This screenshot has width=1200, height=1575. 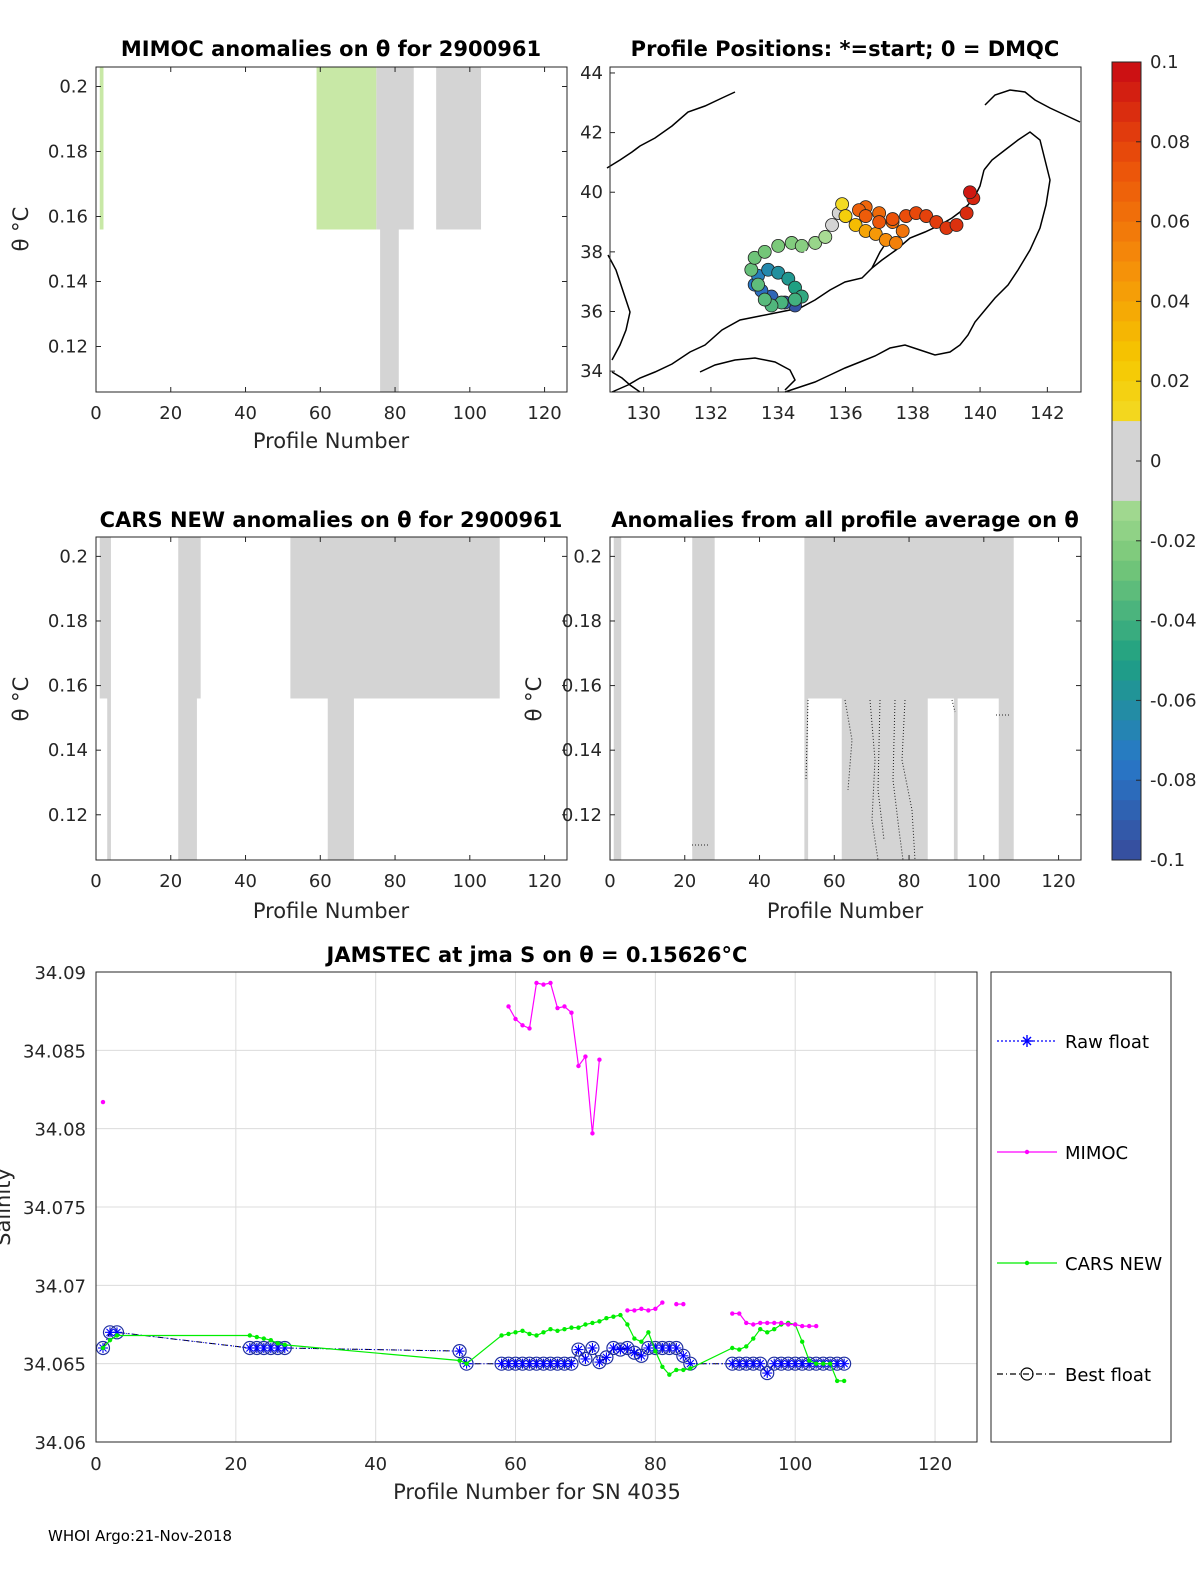 I want to click on colorbar-tick-label: -0.06, so click(x=1173, y=700).